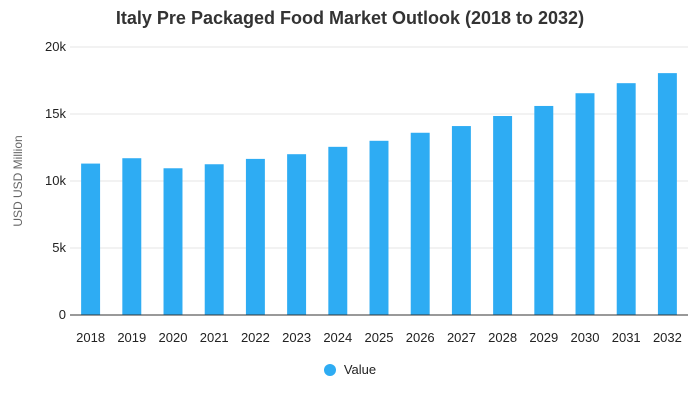  What do you see at coordinates (131, 337) in the screenshot?
I see `x-tick-label: 2019` at bounding box center [131, 337].